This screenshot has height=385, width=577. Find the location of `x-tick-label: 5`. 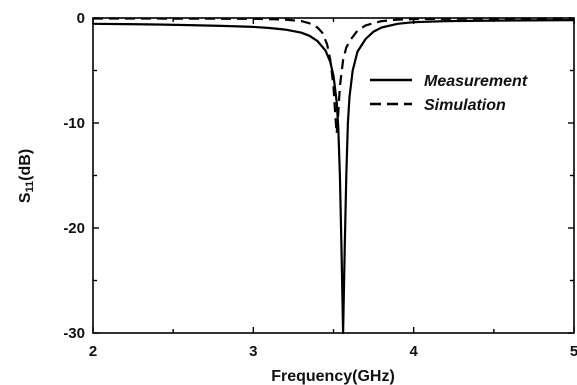

x-tick-label: 5 is located at coordinates (573, 351).